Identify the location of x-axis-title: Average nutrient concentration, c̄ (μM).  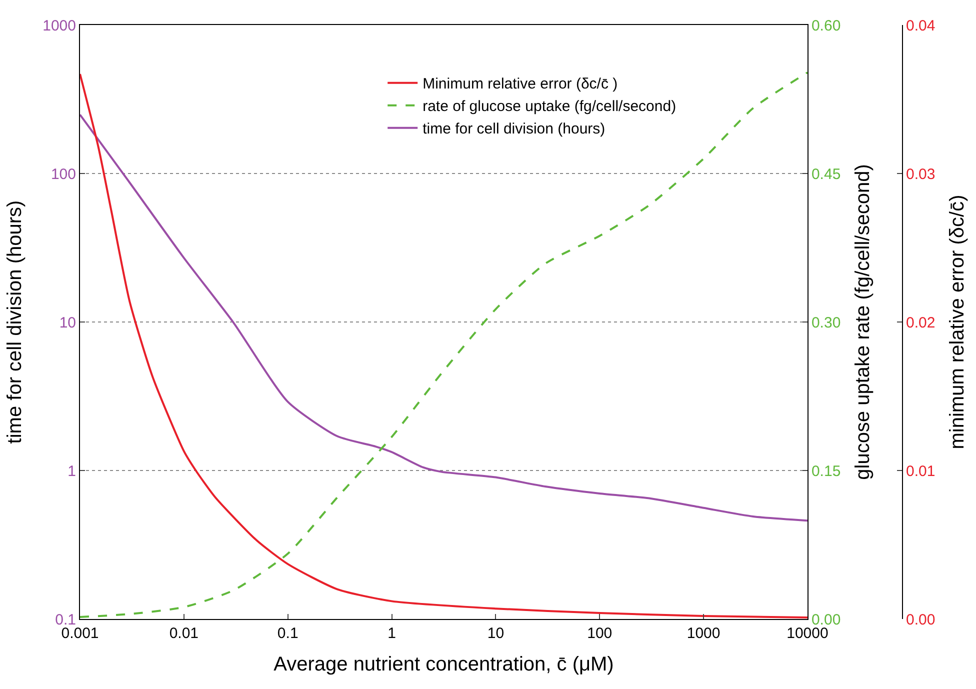
(444, 665).